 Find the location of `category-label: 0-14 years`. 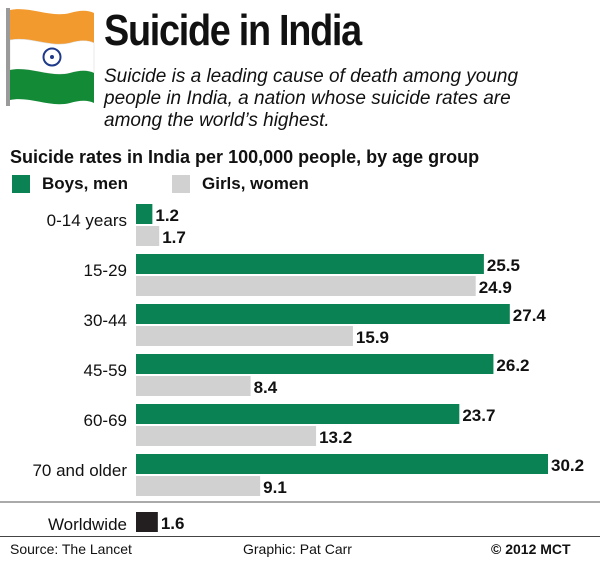

category-label: 0-14 years is located at coordinates (87, 220).